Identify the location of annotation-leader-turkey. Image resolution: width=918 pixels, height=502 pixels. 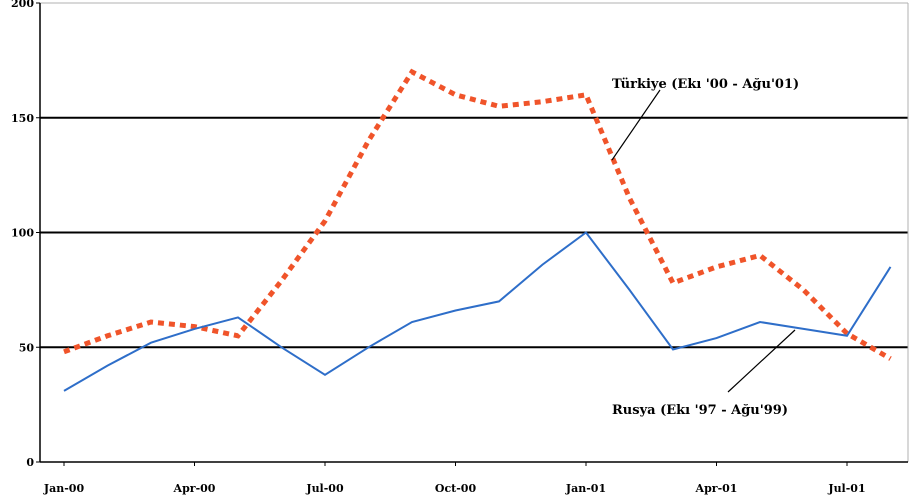
(636, 125).